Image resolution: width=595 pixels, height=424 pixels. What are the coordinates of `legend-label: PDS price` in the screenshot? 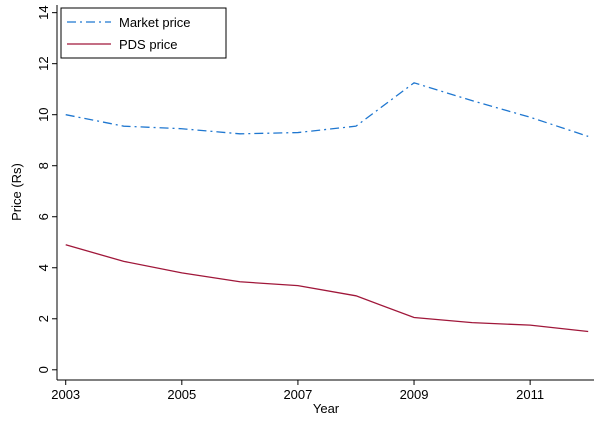 It's located at (148, 44).